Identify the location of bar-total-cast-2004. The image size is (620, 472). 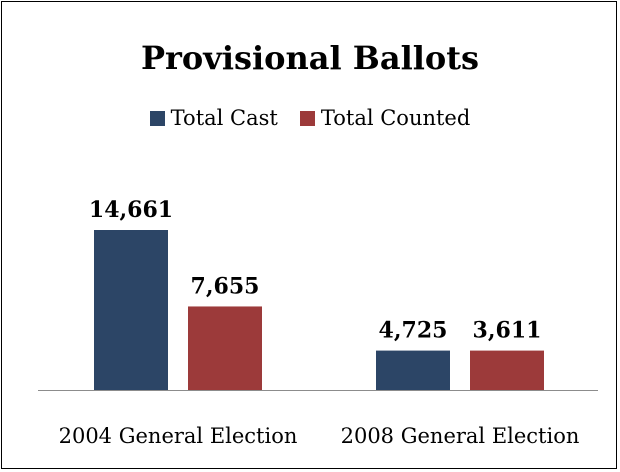
(131, 310).